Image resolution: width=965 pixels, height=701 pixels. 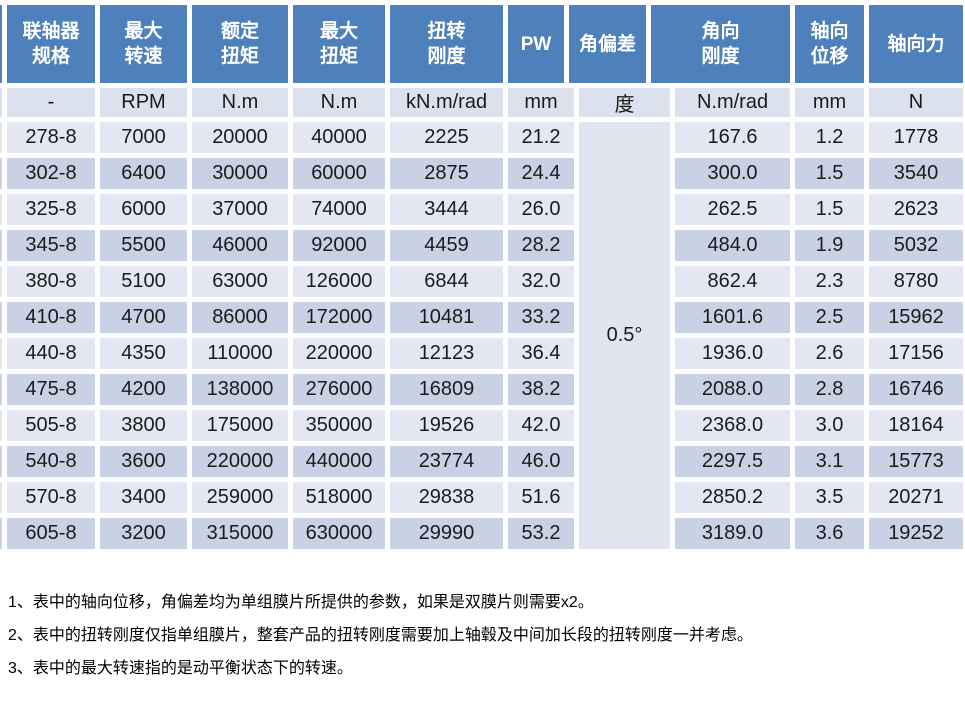 I want to click on cell-max-speed: 5500, so click(x=143, y=245).